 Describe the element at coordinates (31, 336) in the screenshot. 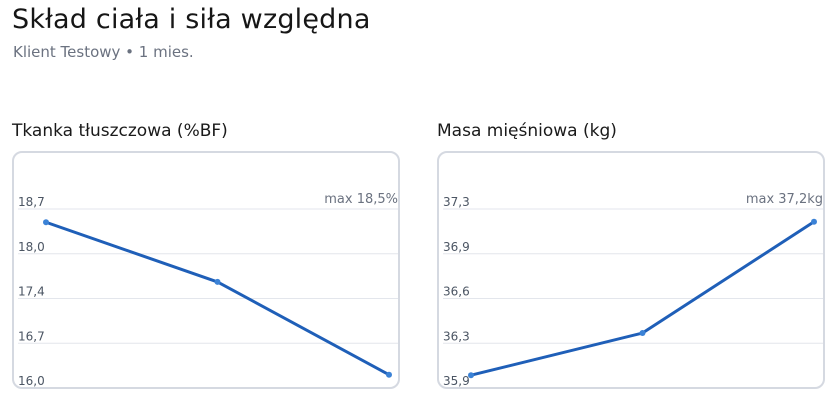

I see `y-tick-label: 16,7` at that location.